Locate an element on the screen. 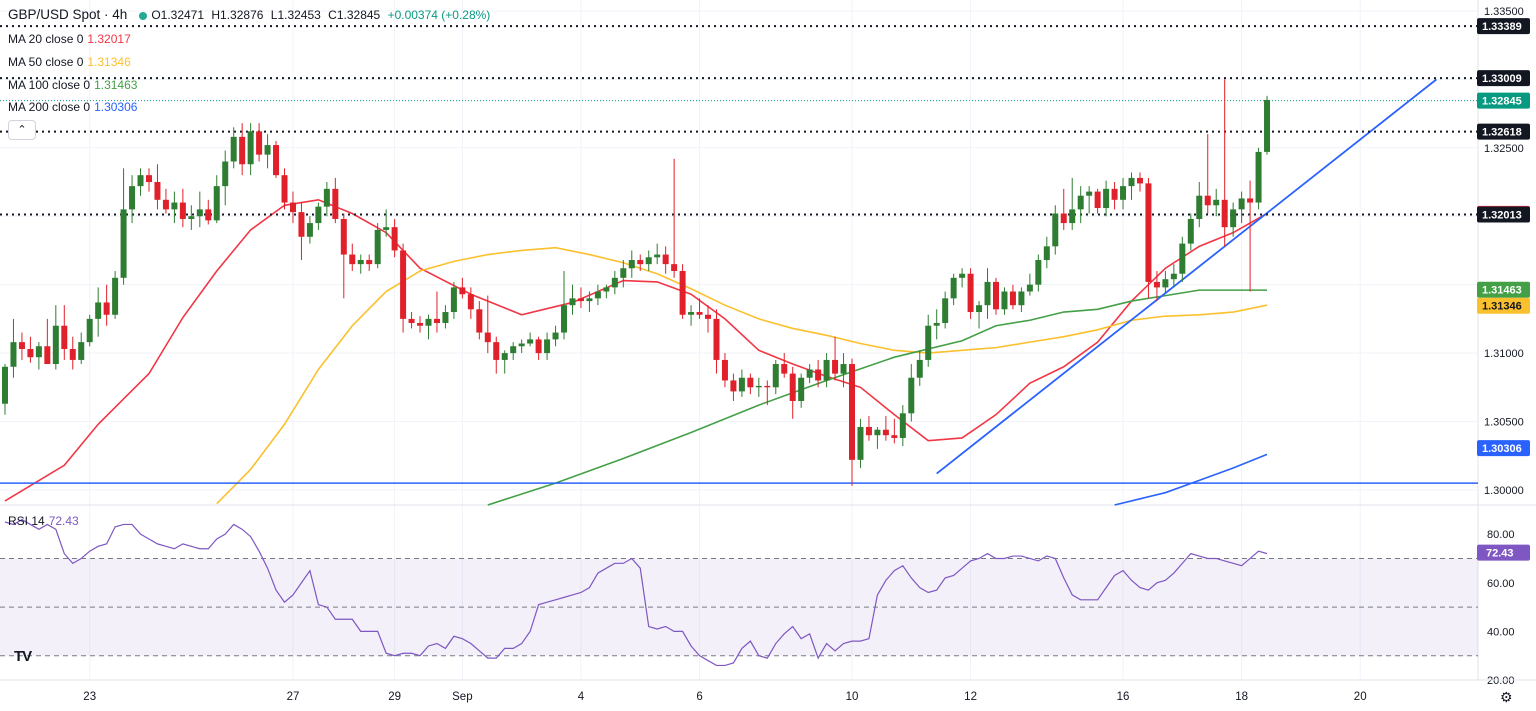 The height and width of the screenshot is (711, 1536). price-label-badge: 1.32013 is located at coordinates (1503, 214).